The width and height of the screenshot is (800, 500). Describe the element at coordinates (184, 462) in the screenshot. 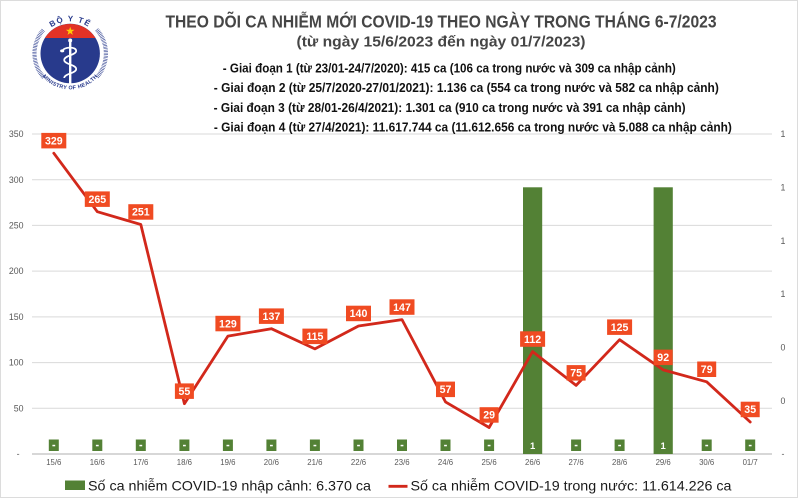

I see `svg-text: 18/6` at that location.